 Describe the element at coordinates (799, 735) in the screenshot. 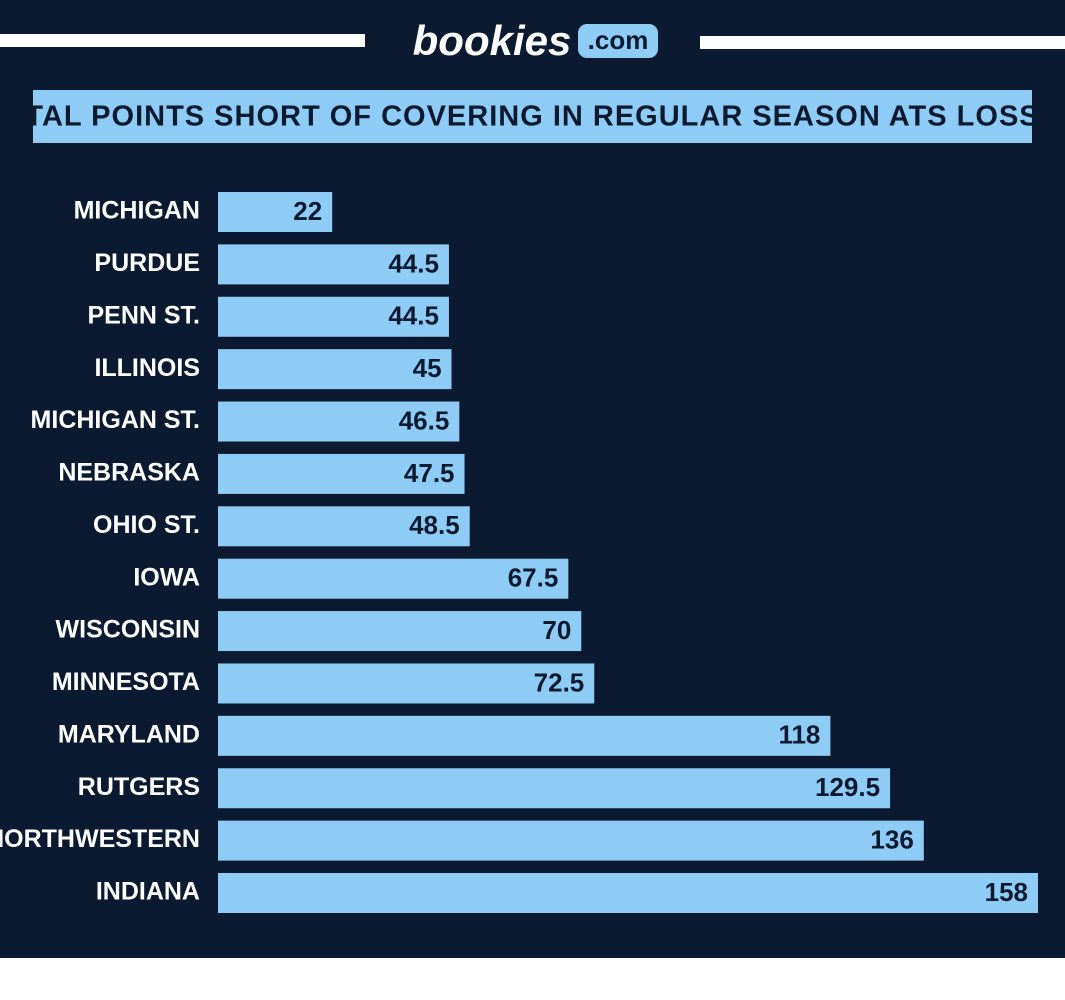

I see `value-label: 118` at that location.